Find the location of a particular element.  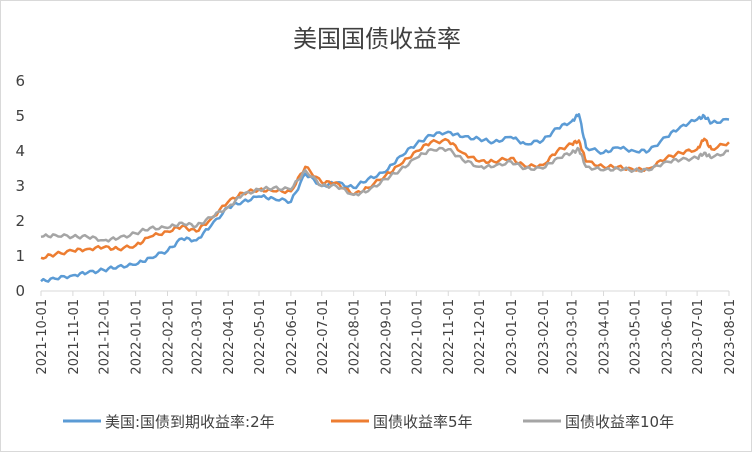

legend-label: 国债收益率5年 is located at coordinates (423, 422).